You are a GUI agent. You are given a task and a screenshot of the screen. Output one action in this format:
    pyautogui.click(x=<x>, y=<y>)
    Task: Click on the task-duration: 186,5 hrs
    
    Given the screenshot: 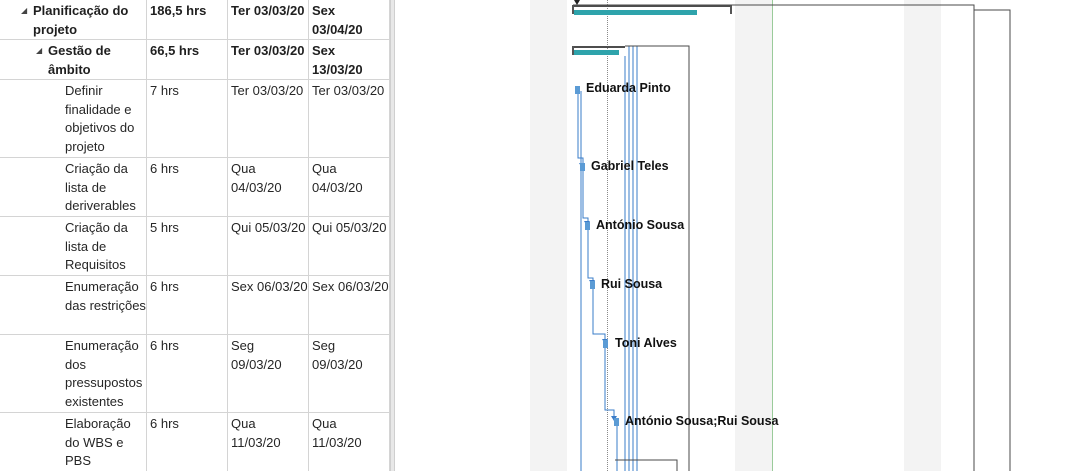 What is the action you would take?
    pyautogui.click(x=187, y=19)
    